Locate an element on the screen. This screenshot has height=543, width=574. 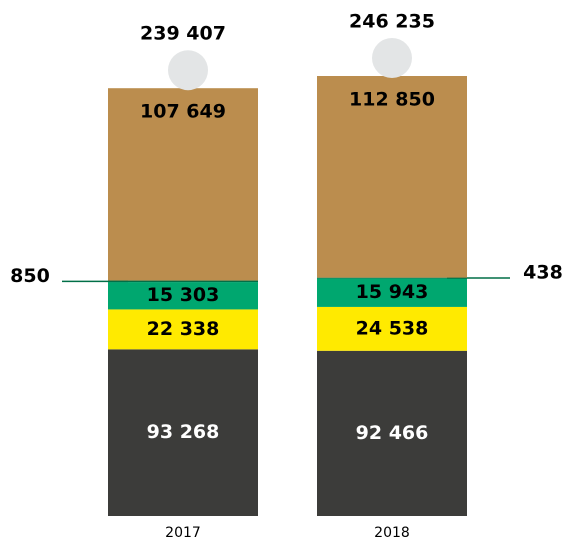
value-label: 107 649 is located at coordinates (183, 112).